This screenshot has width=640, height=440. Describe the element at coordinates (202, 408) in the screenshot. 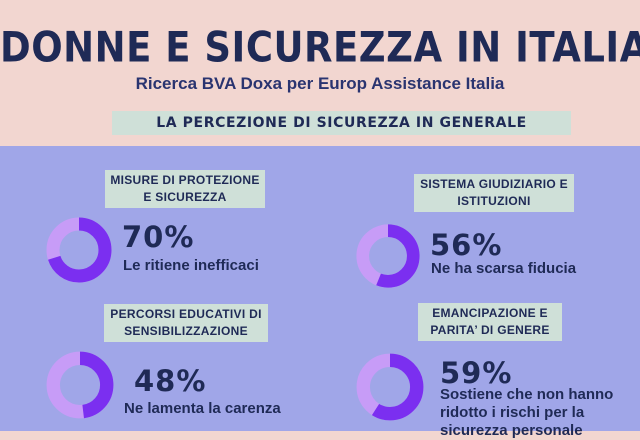

I see `stat-description: Ne lamenta la carenza` at that location.